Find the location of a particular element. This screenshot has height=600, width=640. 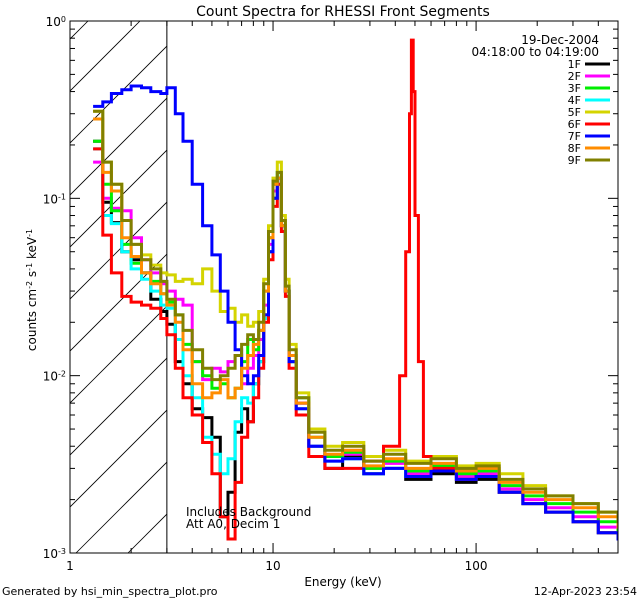

footer-date: 12-Apr-2023 23:54 is located at coordinates (585, 591).